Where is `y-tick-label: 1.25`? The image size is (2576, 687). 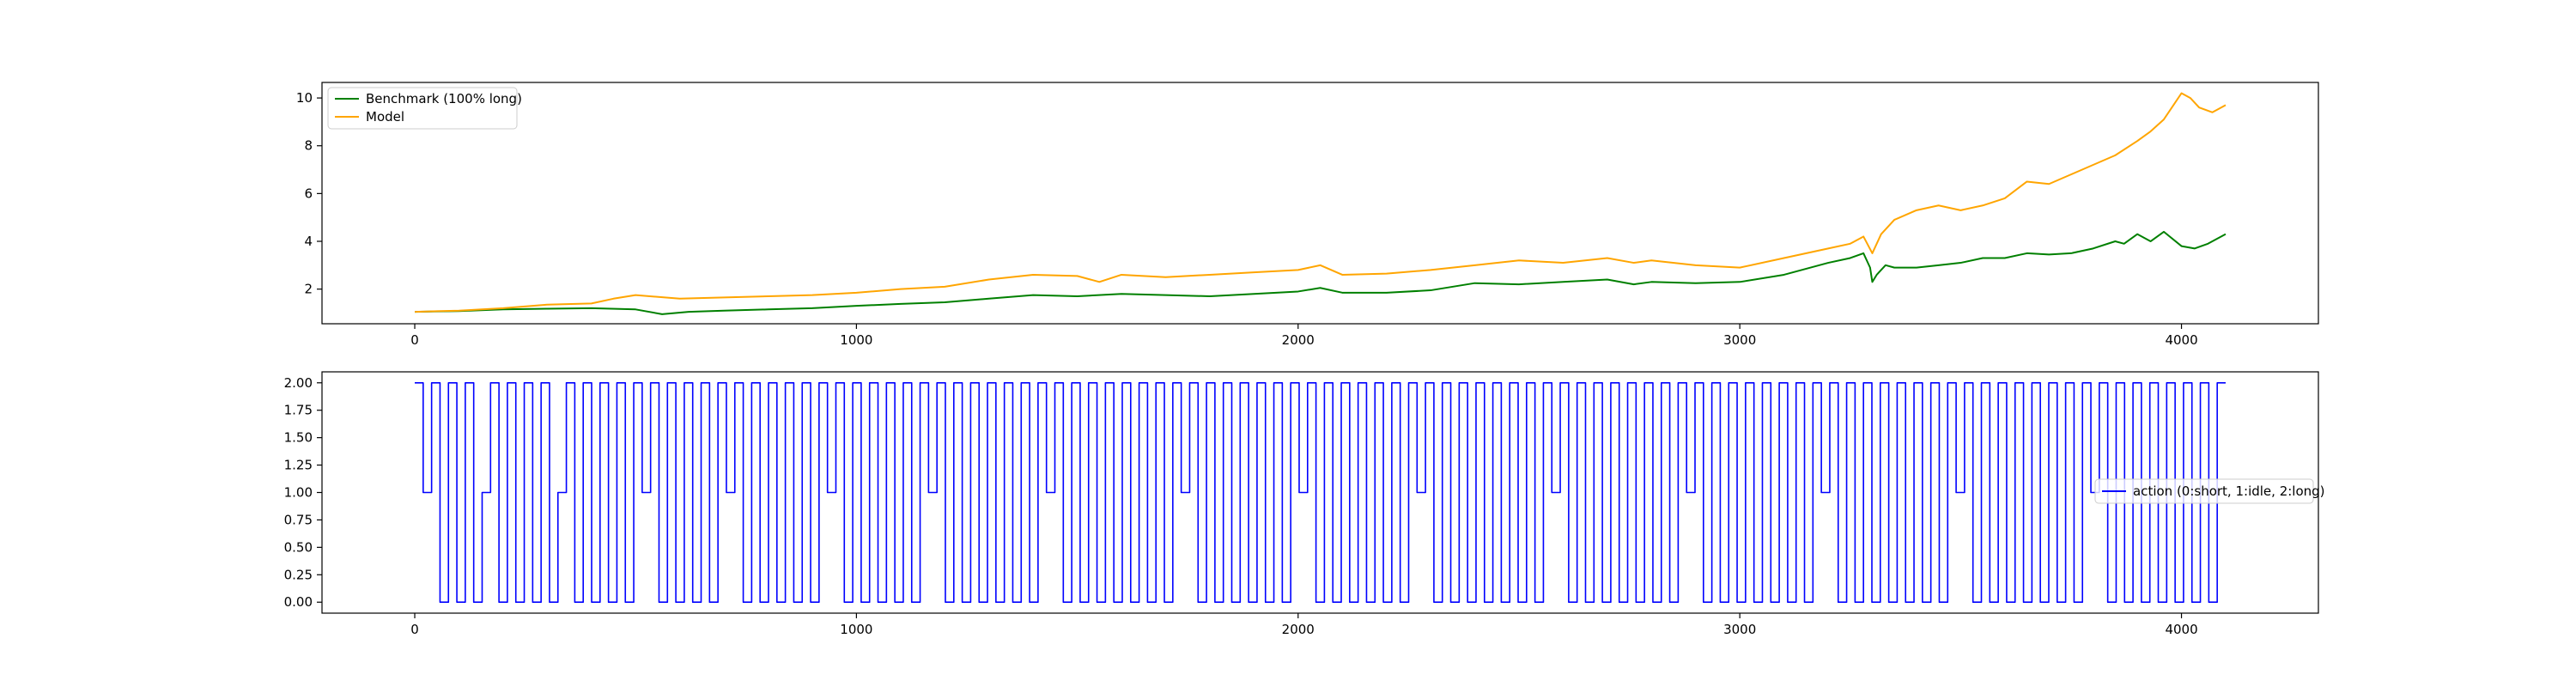 y-tick-label: 1.25 is located at coordinates (298, 465).